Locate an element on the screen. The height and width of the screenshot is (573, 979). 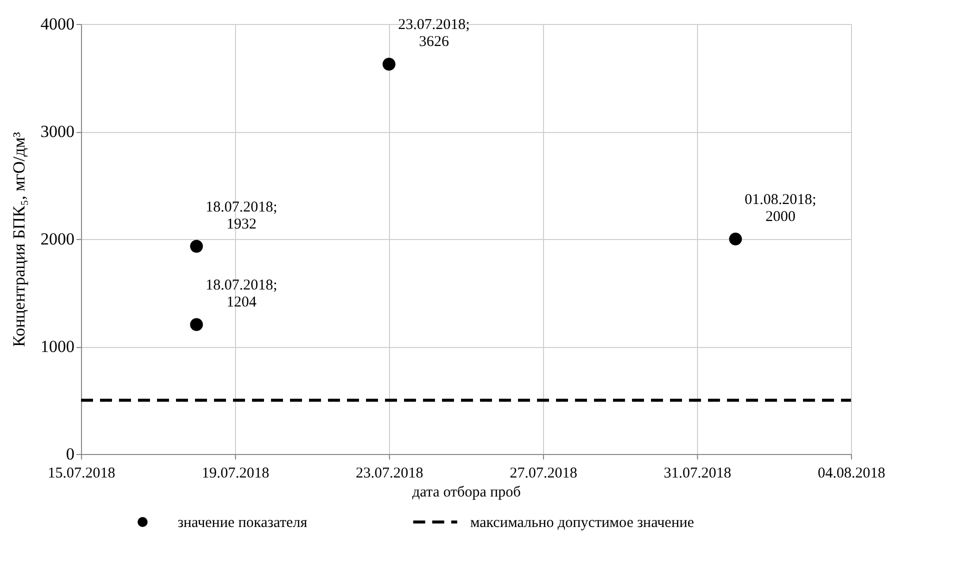
y-tick-label: 2000 is located at coordinates (57, 239).